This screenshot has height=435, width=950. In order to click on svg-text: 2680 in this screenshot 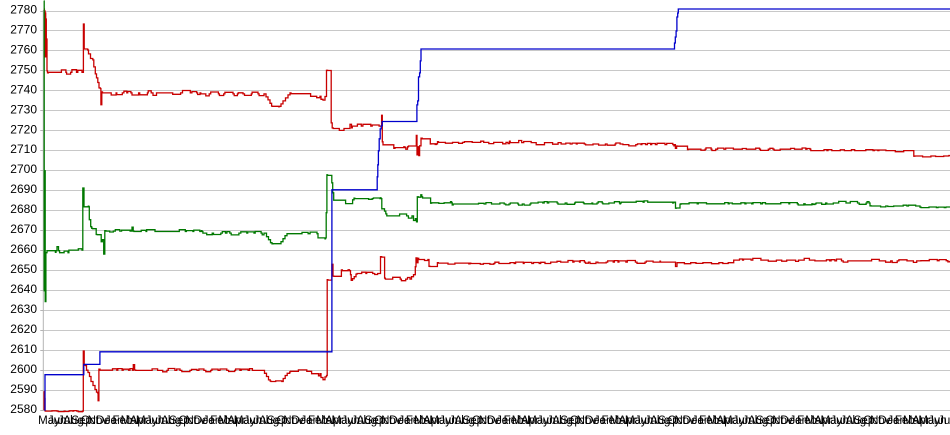, I will do `click(23, 209)`.